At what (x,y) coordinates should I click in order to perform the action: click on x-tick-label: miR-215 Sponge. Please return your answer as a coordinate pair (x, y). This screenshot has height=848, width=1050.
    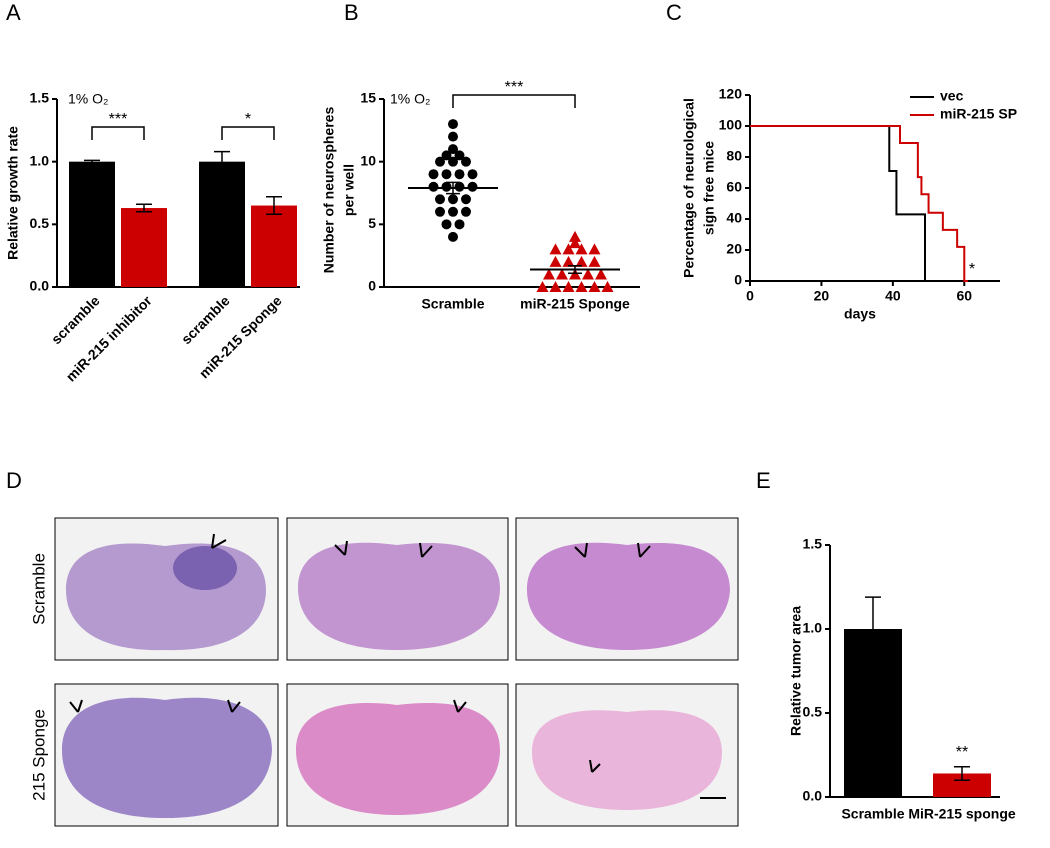
    Looking at the image, I should click on (575, 304).